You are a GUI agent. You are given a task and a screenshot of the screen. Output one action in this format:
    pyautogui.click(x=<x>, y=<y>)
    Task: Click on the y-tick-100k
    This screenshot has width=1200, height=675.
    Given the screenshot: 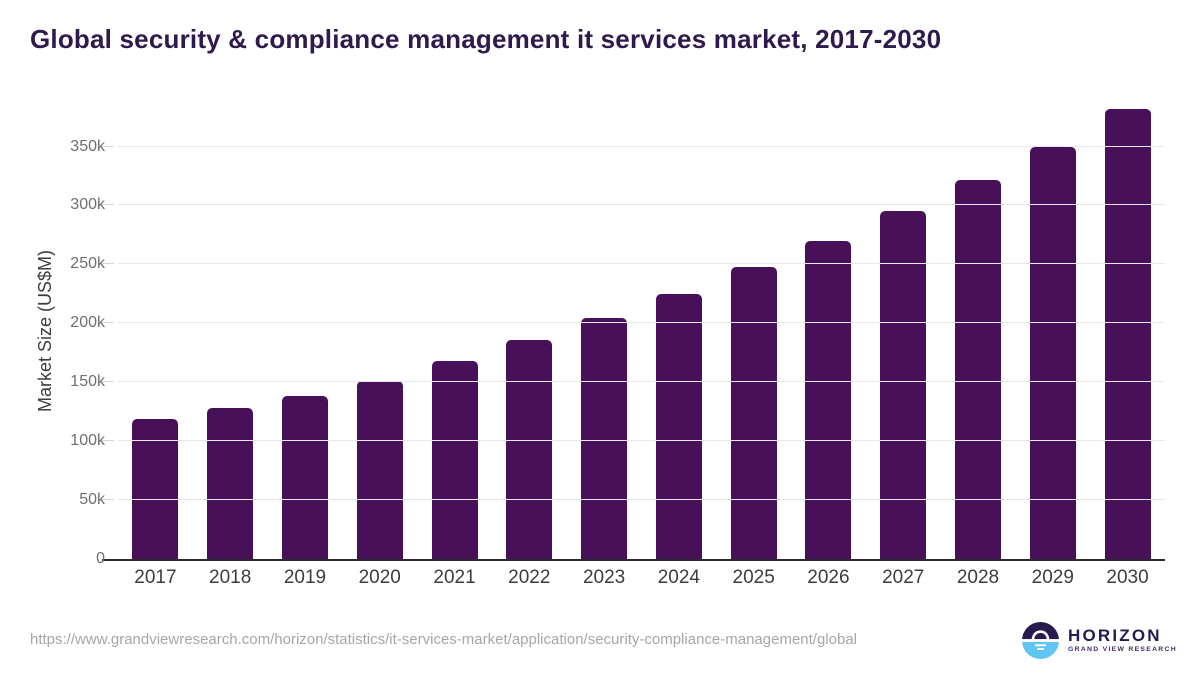 What is the action you would take?
    pyautogui.click(x=108, y=441)
    